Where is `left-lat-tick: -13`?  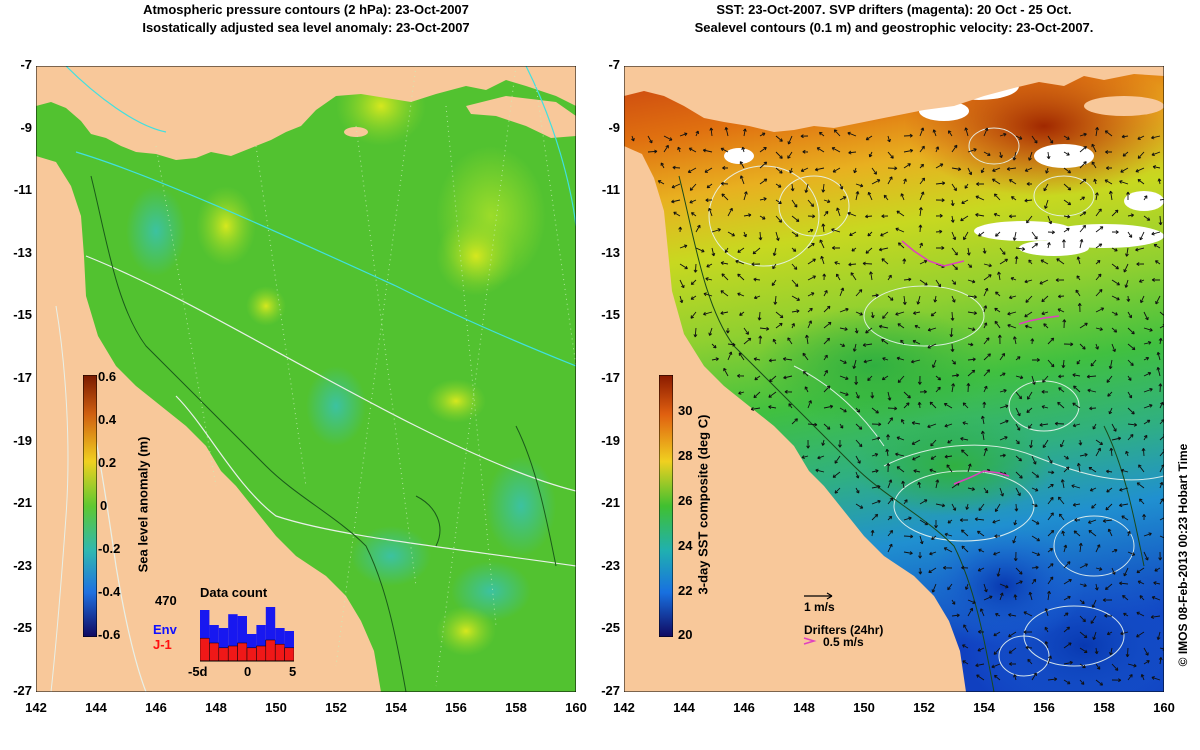 left-lat-tick: -13 is located at coordinates (22, 252).